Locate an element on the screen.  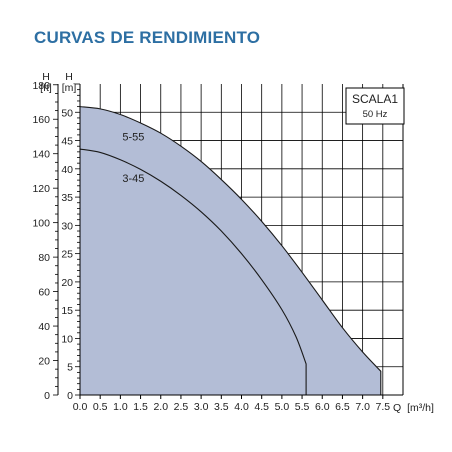
x-tick-label: 5.5 is located at coordinates (302, 407).